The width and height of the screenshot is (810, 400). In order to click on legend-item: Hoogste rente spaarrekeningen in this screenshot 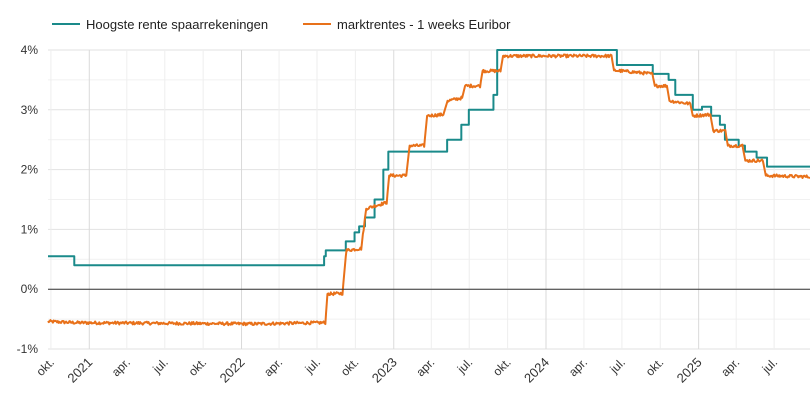, I will do `click(160, 24)`.